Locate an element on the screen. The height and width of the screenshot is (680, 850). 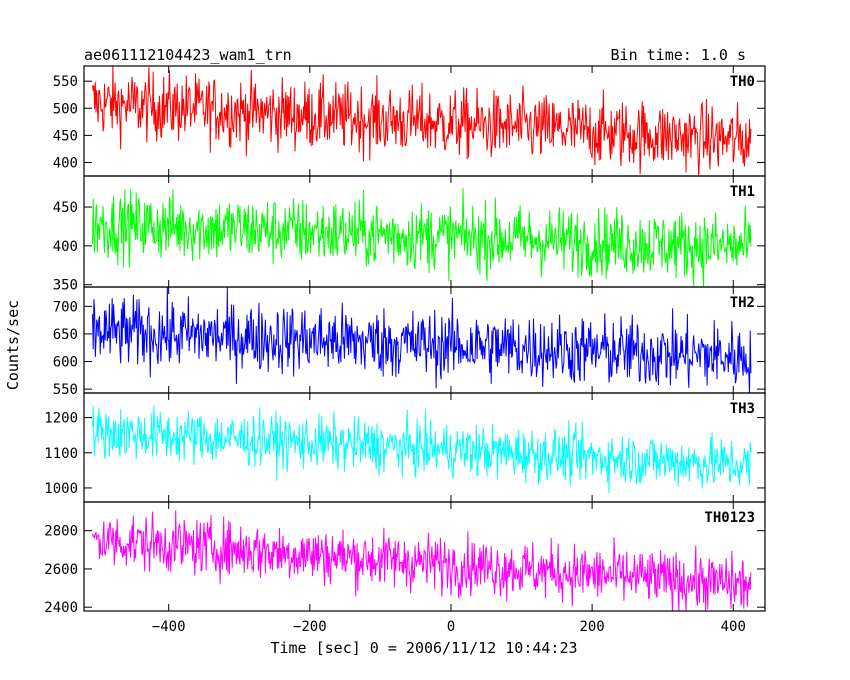
y-tick-label: 700 is located at coordinates (65, 307).